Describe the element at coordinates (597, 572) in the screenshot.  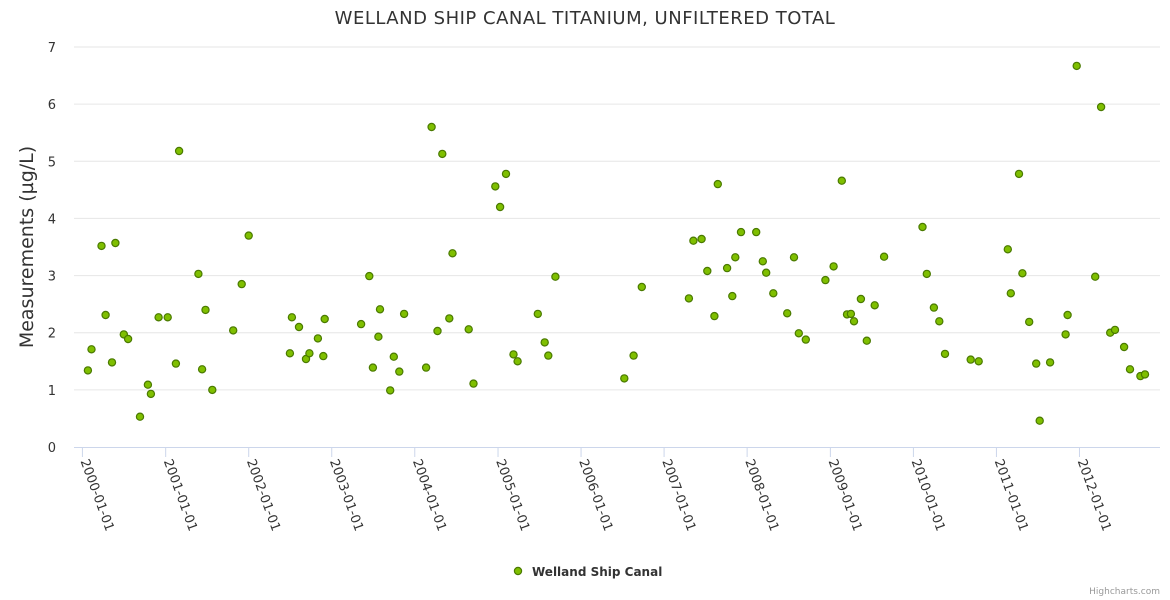
I see `legend-item-welland-ship-canal: Welland Ship Canal` at that location.